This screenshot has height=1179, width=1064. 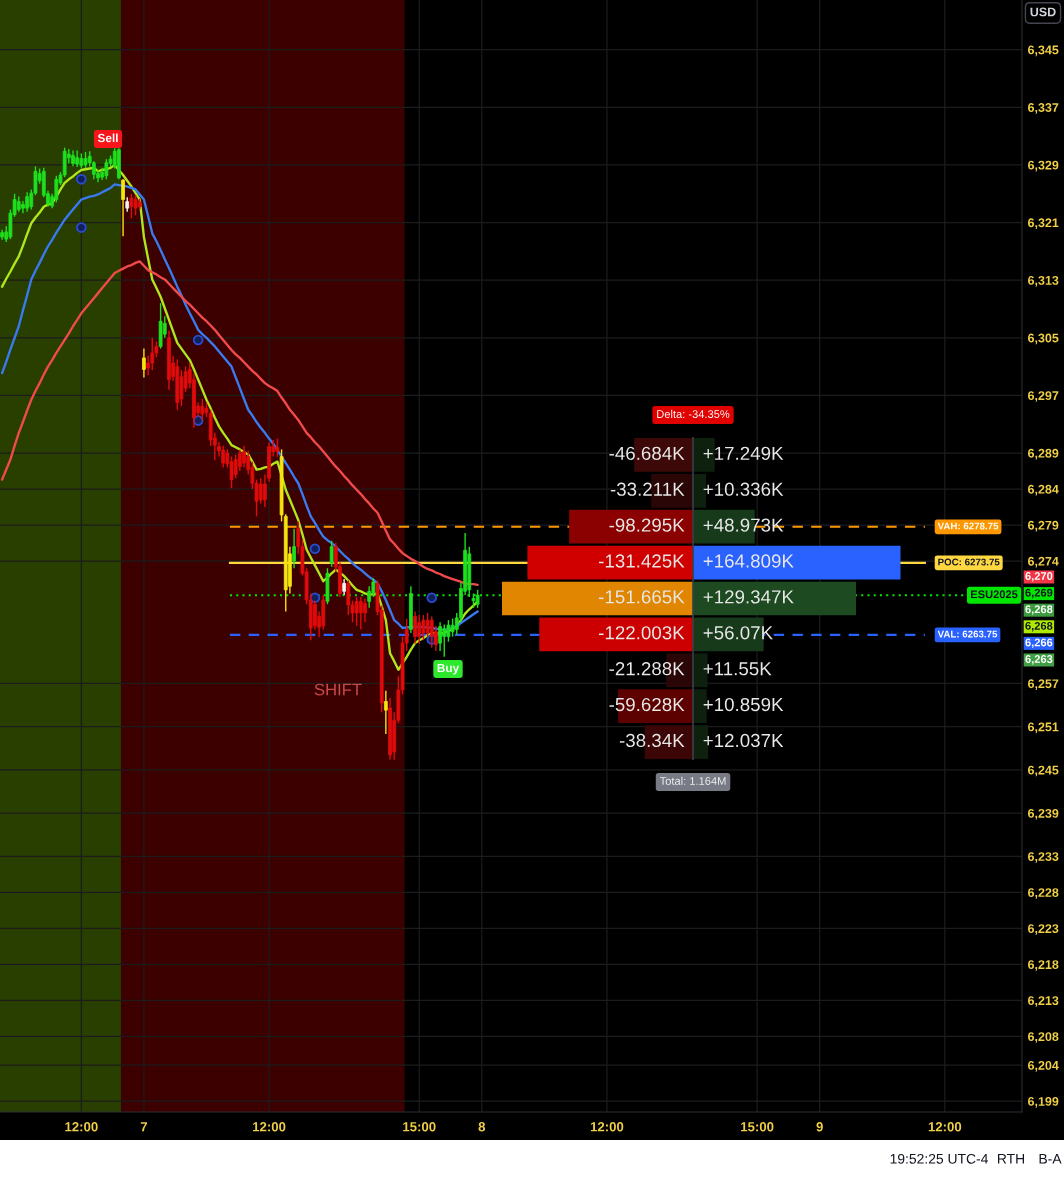 What do you see at coordinates (969, 562) in the screenshot?
I see `ref-line-label: POC: 6273.75` at bounding box center [969, 562].